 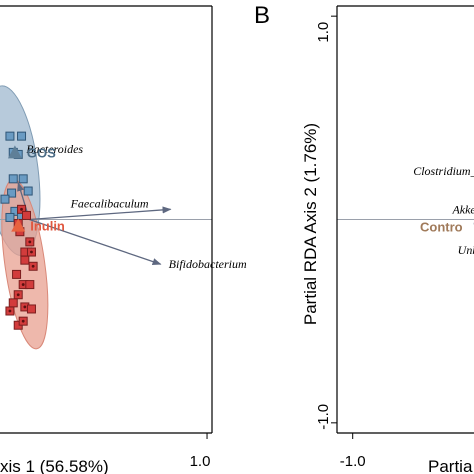 I want to click on y-axis-title: Partial RDA Axis 2 (1.76%), so click(x=310, y=224).